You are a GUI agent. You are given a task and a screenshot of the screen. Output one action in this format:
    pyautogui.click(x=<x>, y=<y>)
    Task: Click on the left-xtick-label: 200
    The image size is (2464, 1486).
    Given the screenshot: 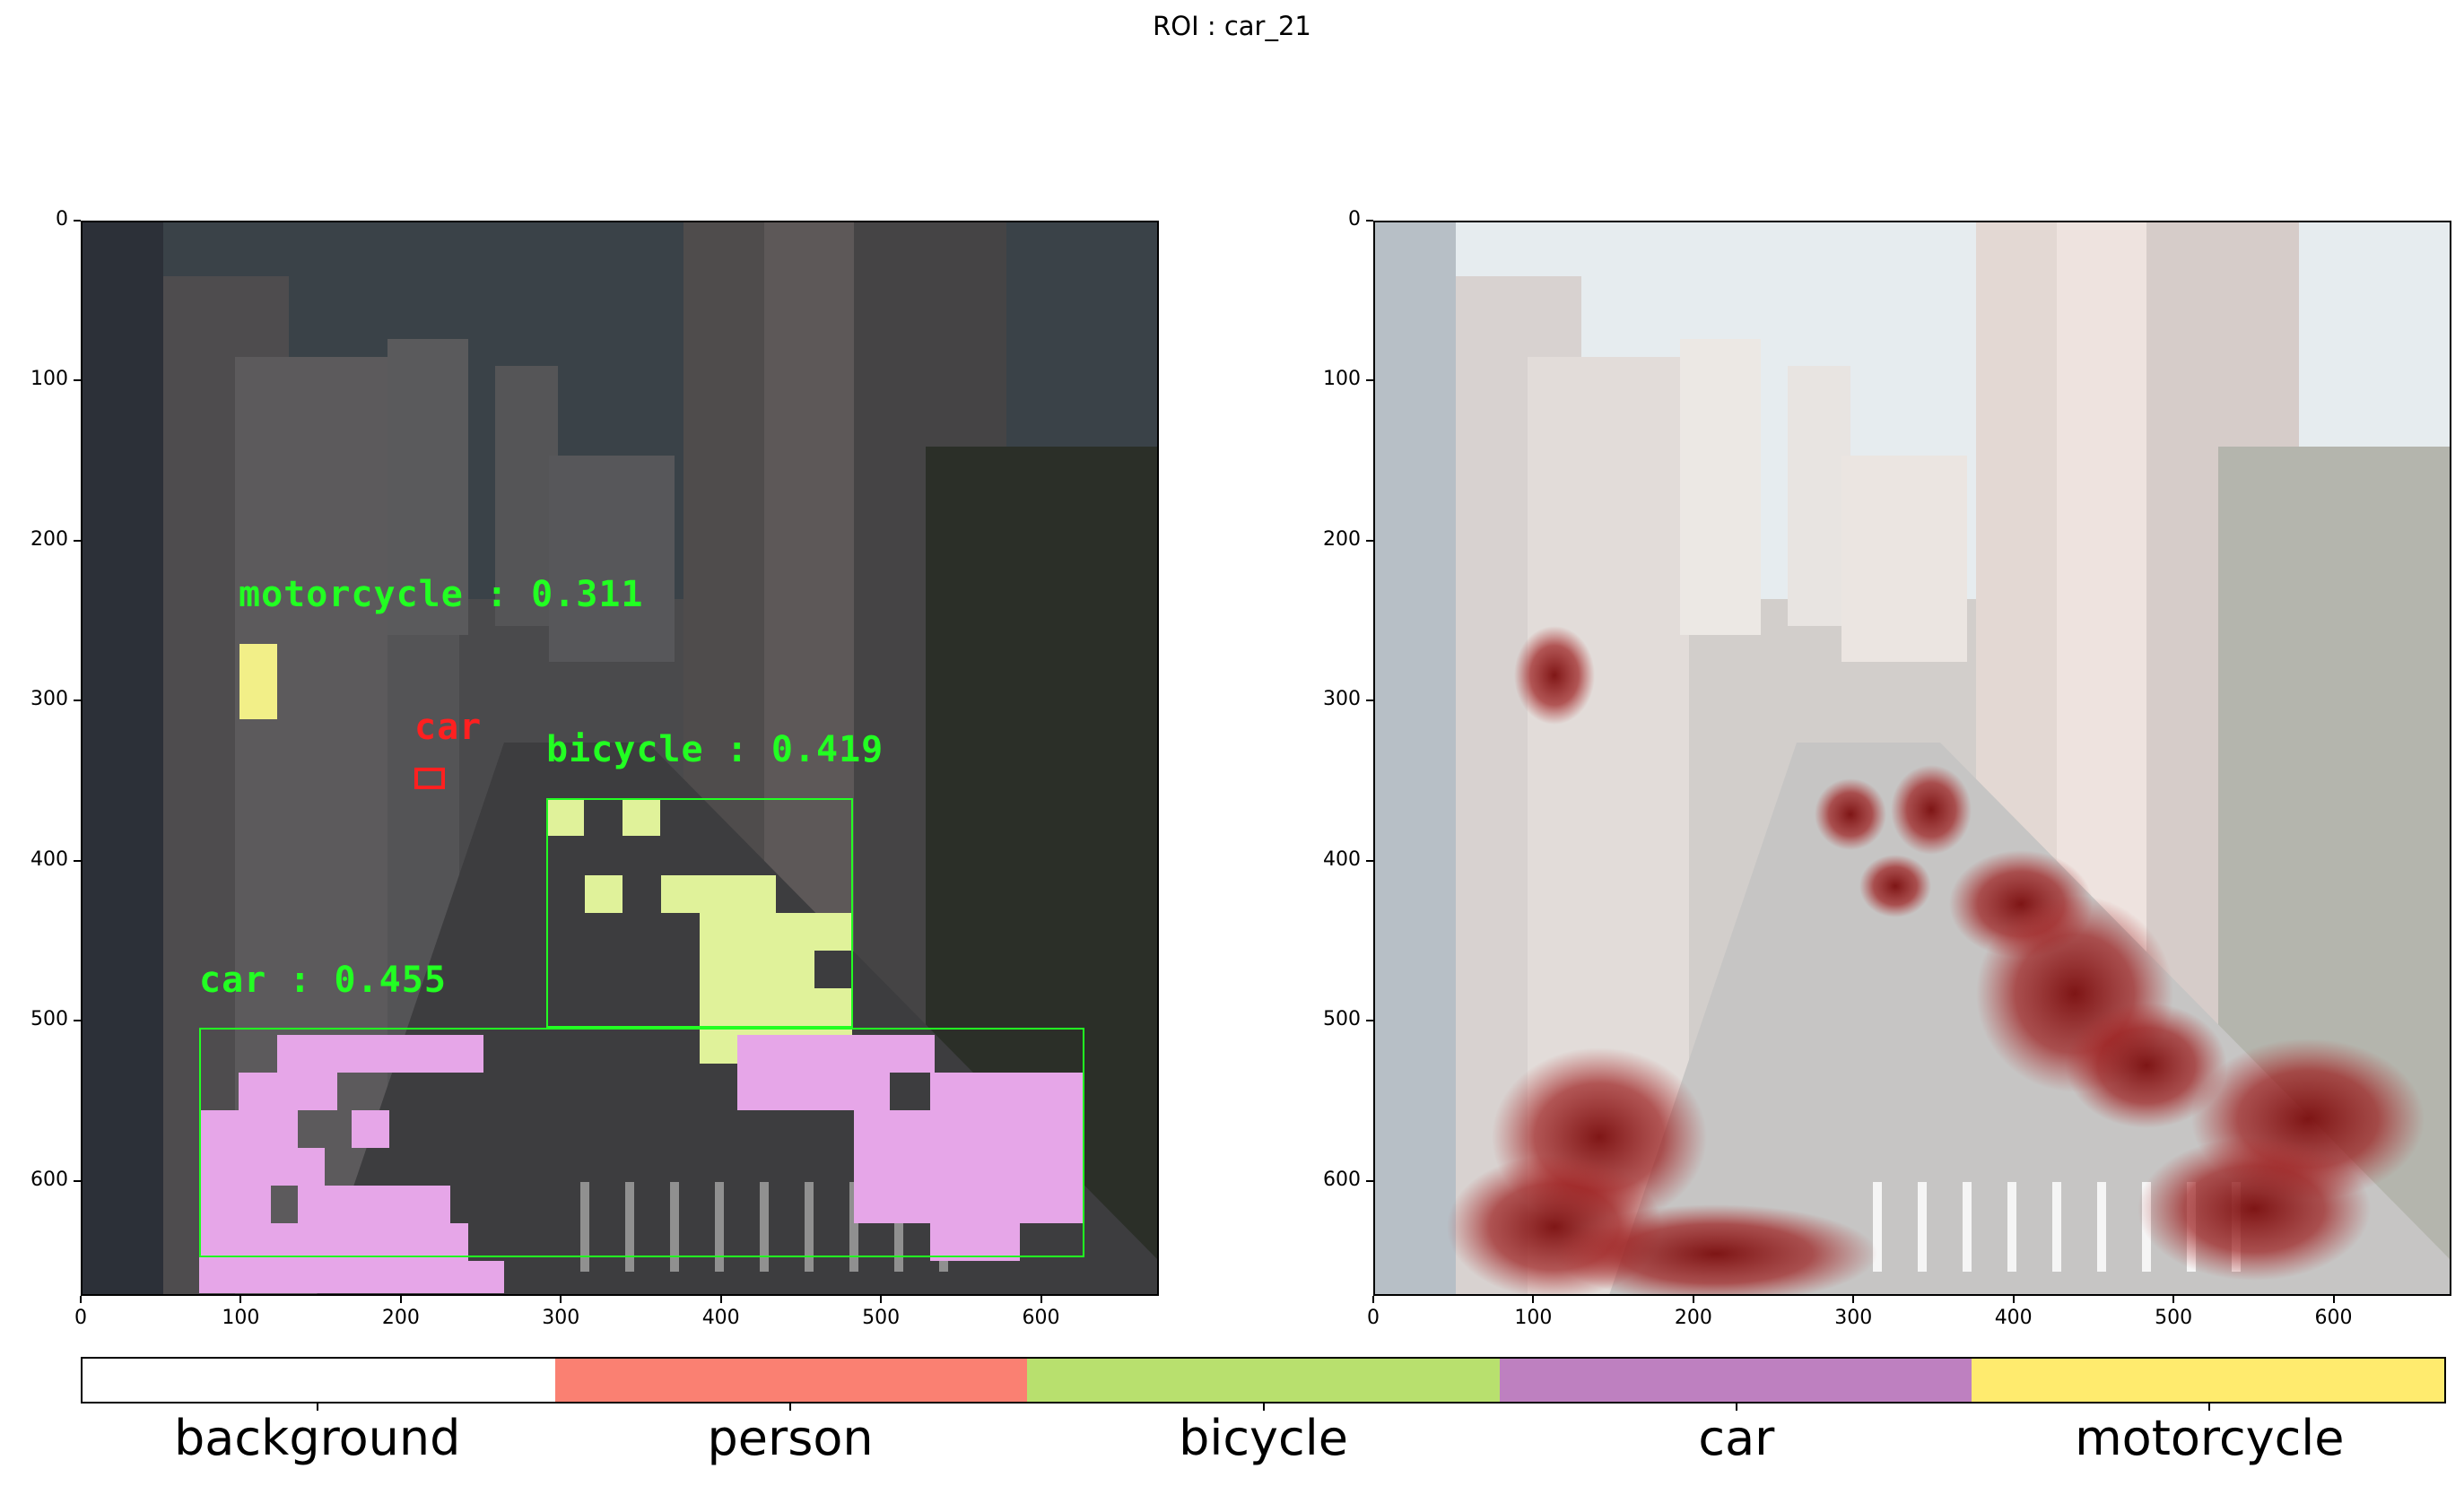 What is the action you would take?
    pyautogui.click(x=400, y=1318)
    